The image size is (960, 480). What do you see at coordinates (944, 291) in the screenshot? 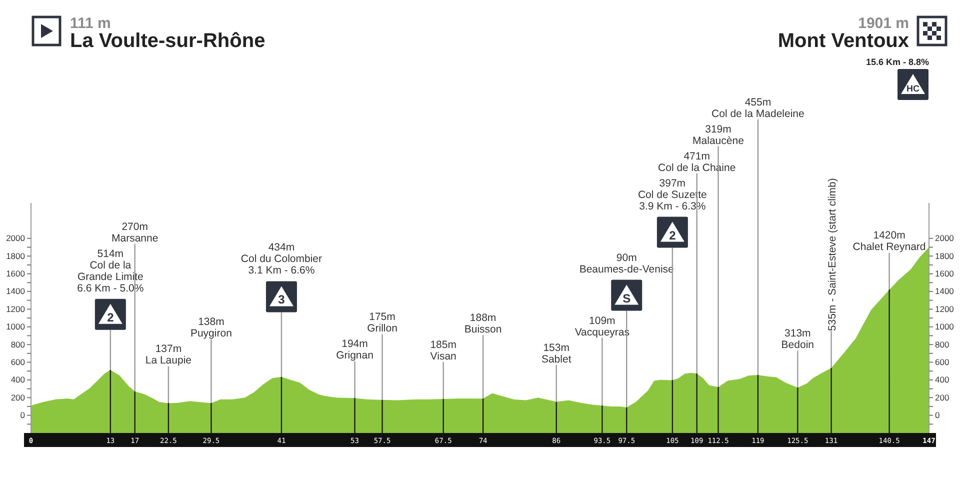
I see `y2-tick-label: 1400` at bounding box center [944, 291].